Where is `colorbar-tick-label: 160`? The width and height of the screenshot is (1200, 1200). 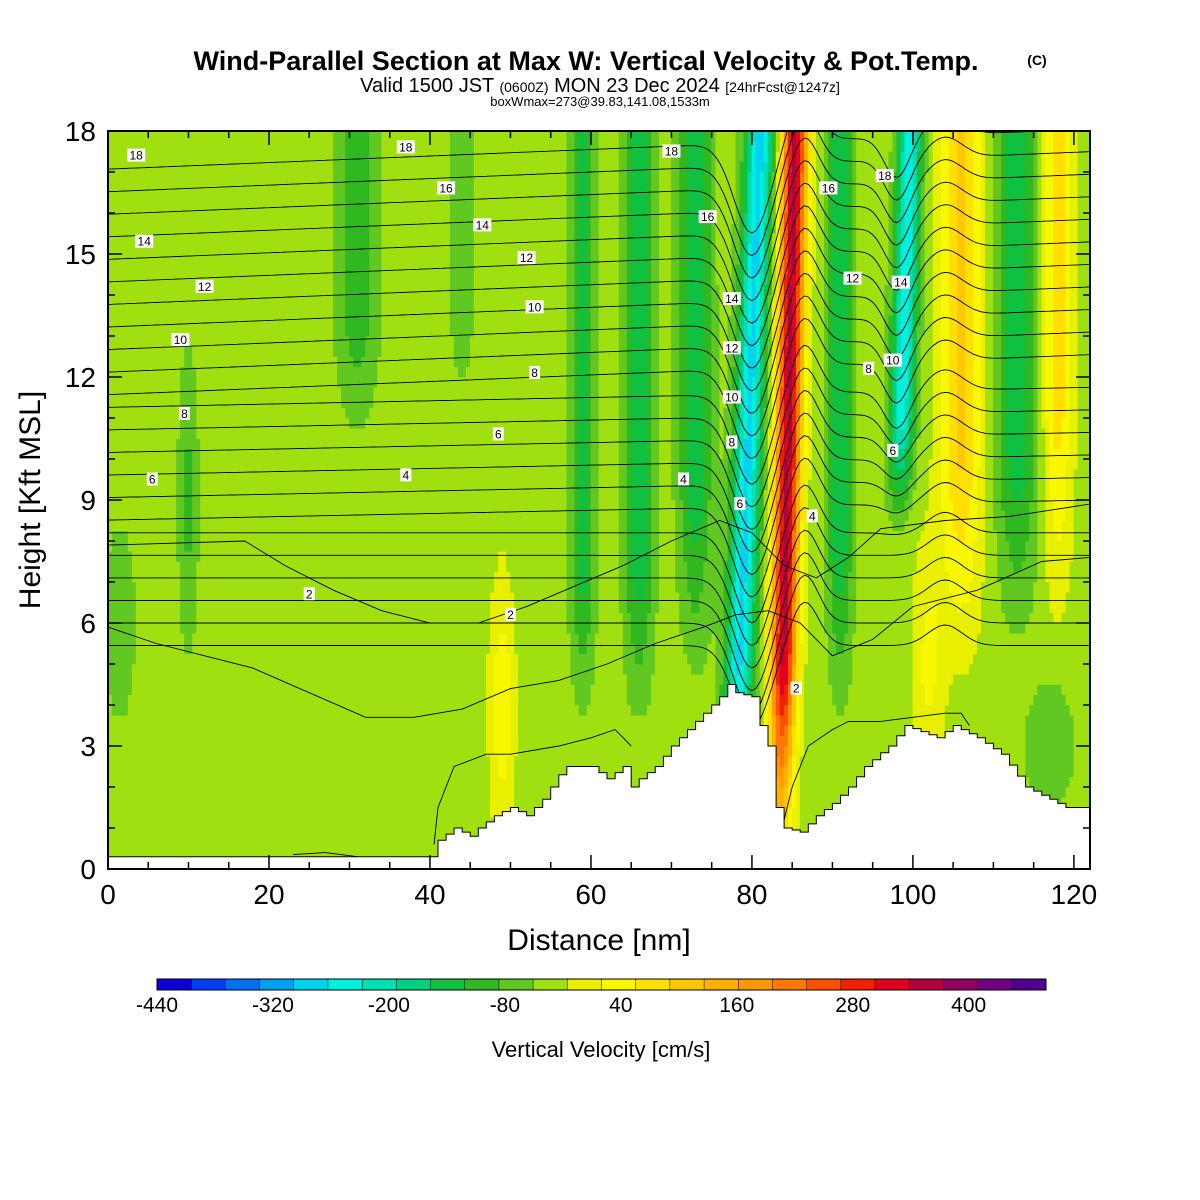
colorbar-tick-label: 160 is located at coordinates (736, 1005).